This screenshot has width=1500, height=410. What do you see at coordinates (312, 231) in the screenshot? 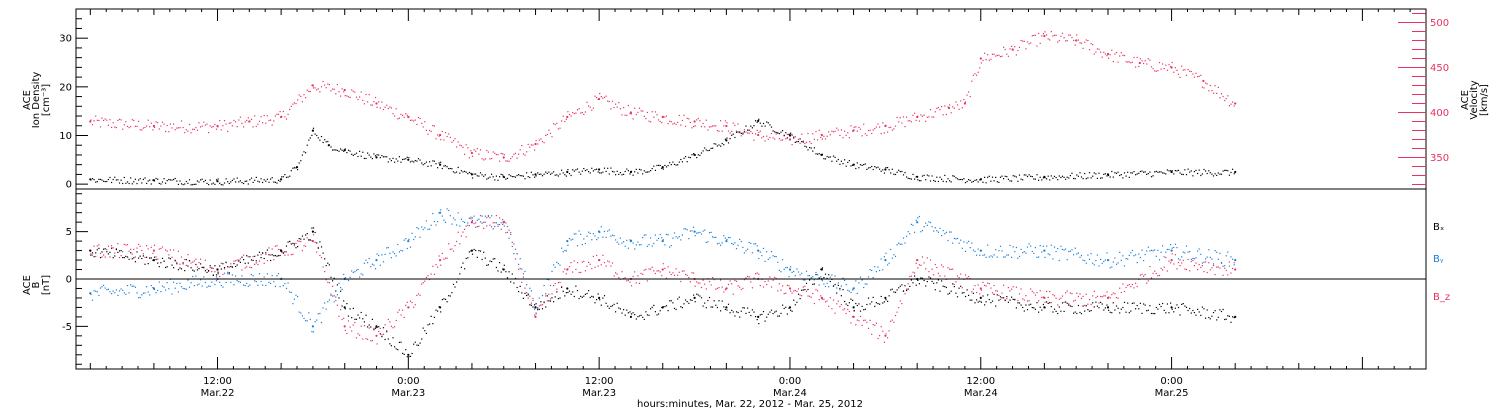
I see `b-x-point` at bounding box center [312, 231].